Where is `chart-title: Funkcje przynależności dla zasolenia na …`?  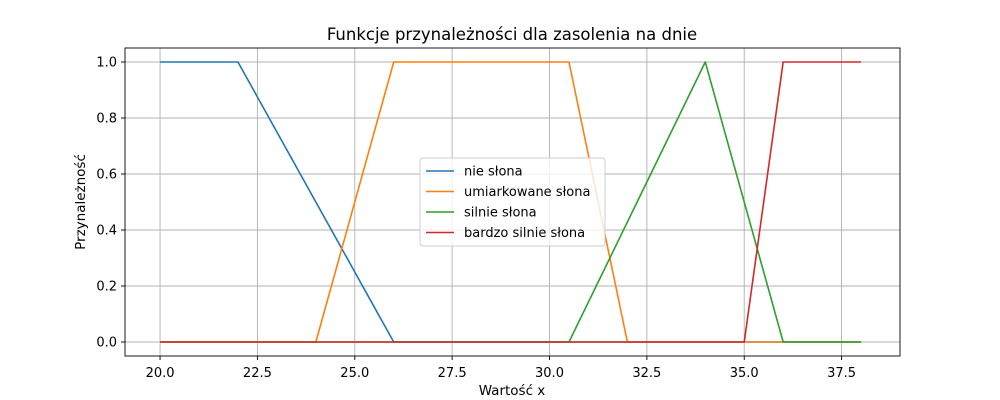 chart-title: Funkcje przynależności dla zasolenia na … is located at coordinates (512, 34).